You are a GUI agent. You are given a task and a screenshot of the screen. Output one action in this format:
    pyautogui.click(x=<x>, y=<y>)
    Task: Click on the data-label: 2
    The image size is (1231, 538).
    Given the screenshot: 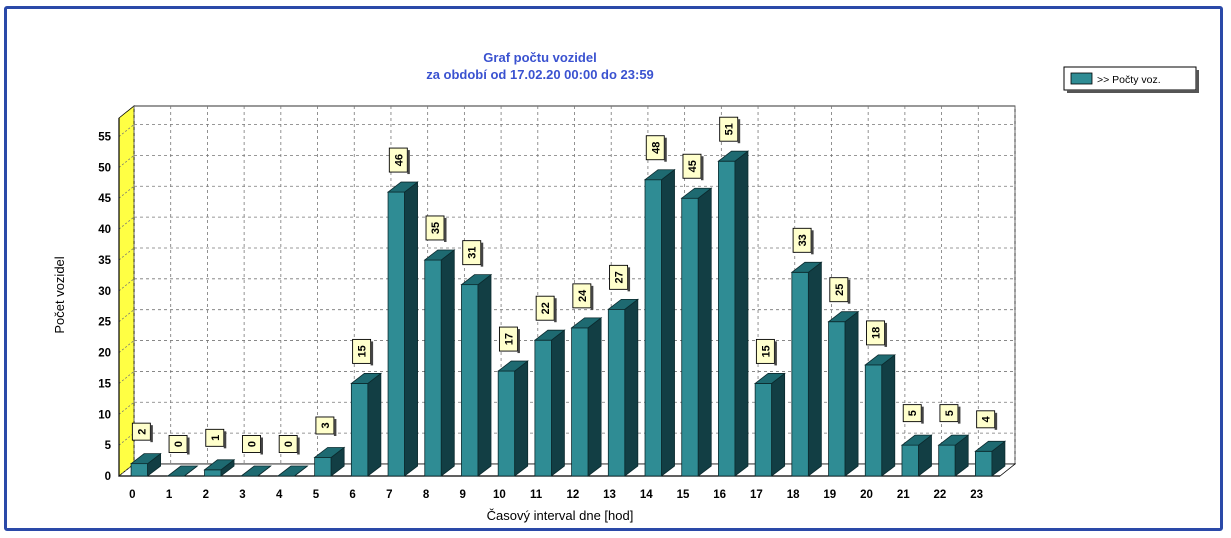 What is the action you would take?
    pyautogui.click(x=142, y=432)
    